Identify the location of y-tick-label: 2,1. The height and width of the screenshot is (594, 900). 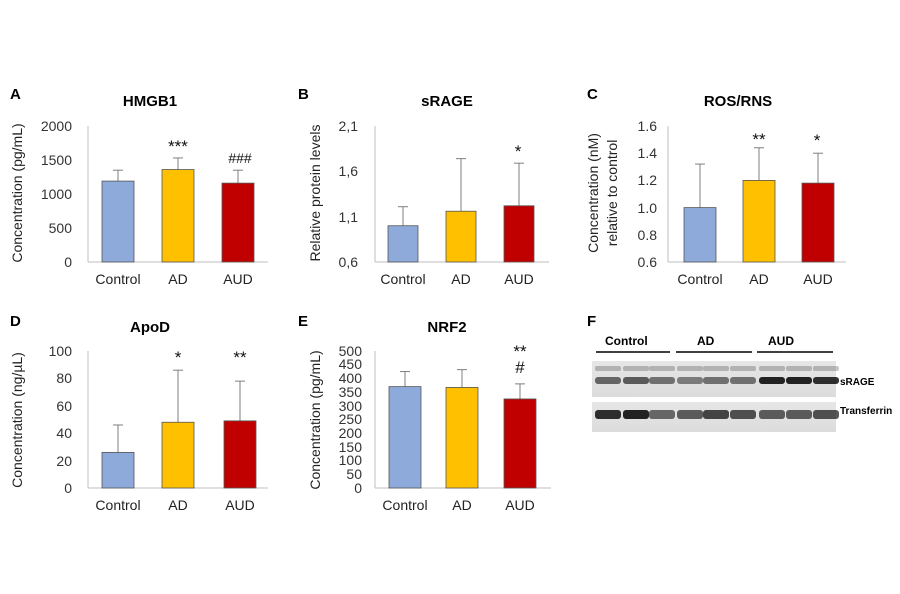
(349, 126).